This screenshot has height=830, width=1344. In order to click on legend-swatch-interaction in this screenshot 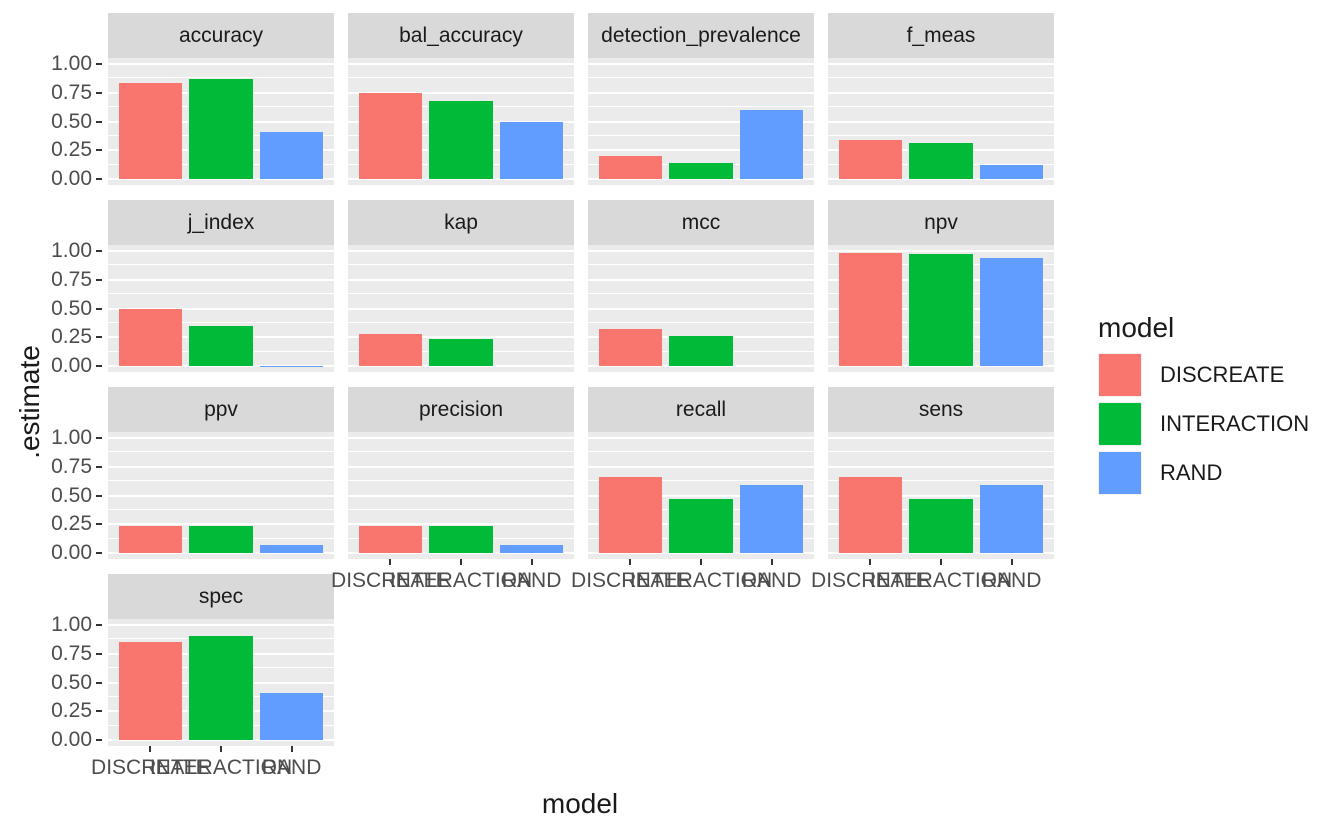, I will do `click(1120, 424)`.